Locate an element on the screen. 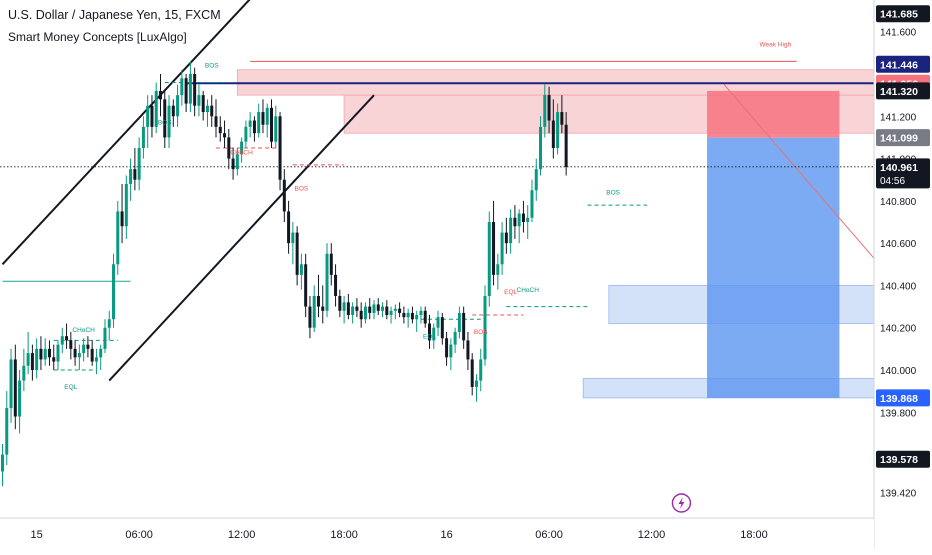 The height and width of the screenshot is (555, 932). flash-icon-bolt is located at coordinates (681, 503).